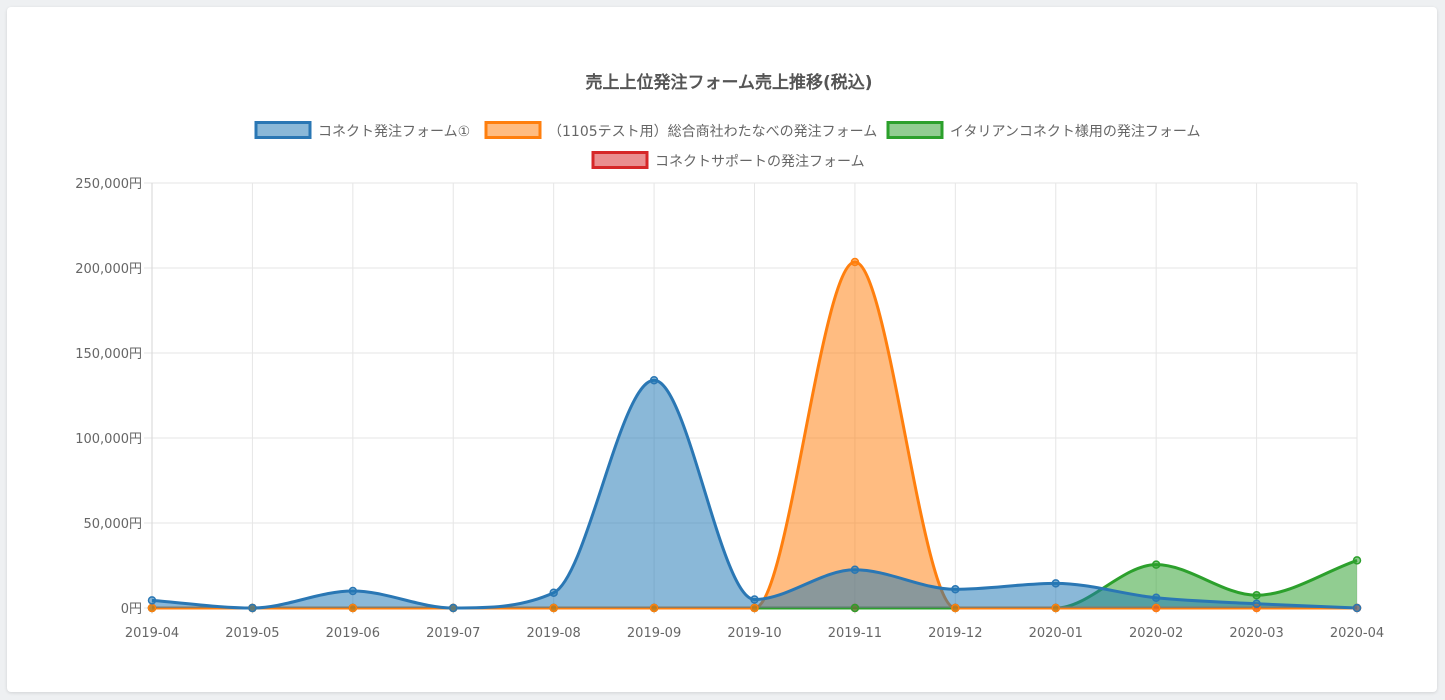 The width and height of the screenshot is (1445, 700). I want to click on x-tick-label: 2019-11, so click(855, 633).